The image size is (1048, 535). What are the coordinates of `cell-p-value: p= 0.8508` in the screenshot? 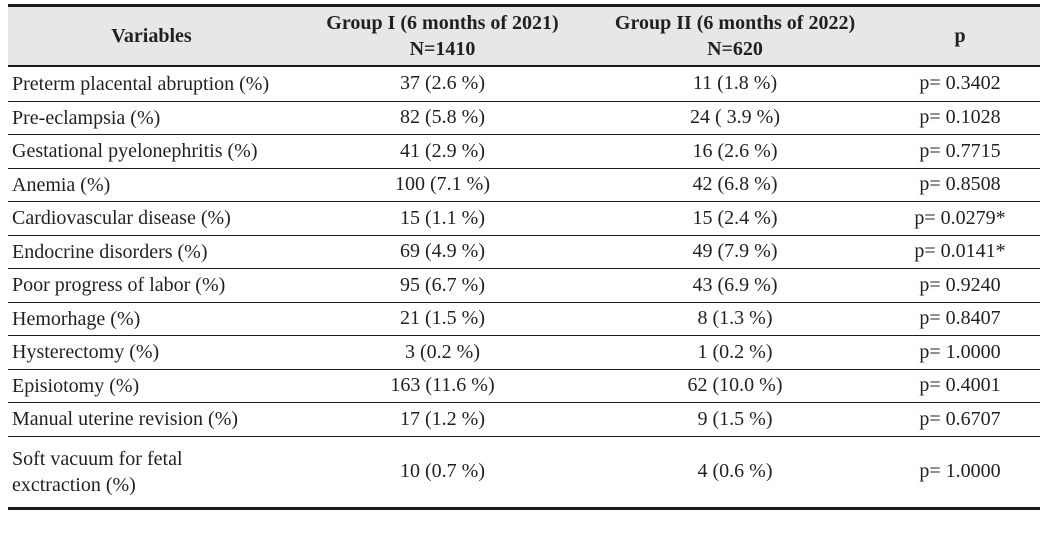 It's located at (960, 184).